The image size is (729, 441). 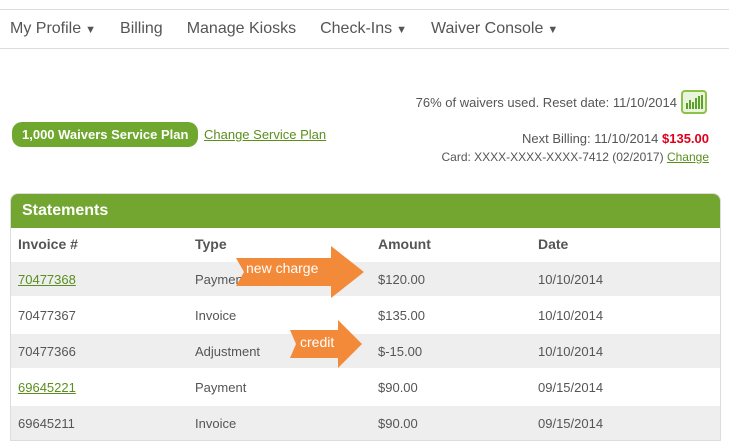 I want to click on nav-label: Manage Kiosks, so click(x=241, y=28).